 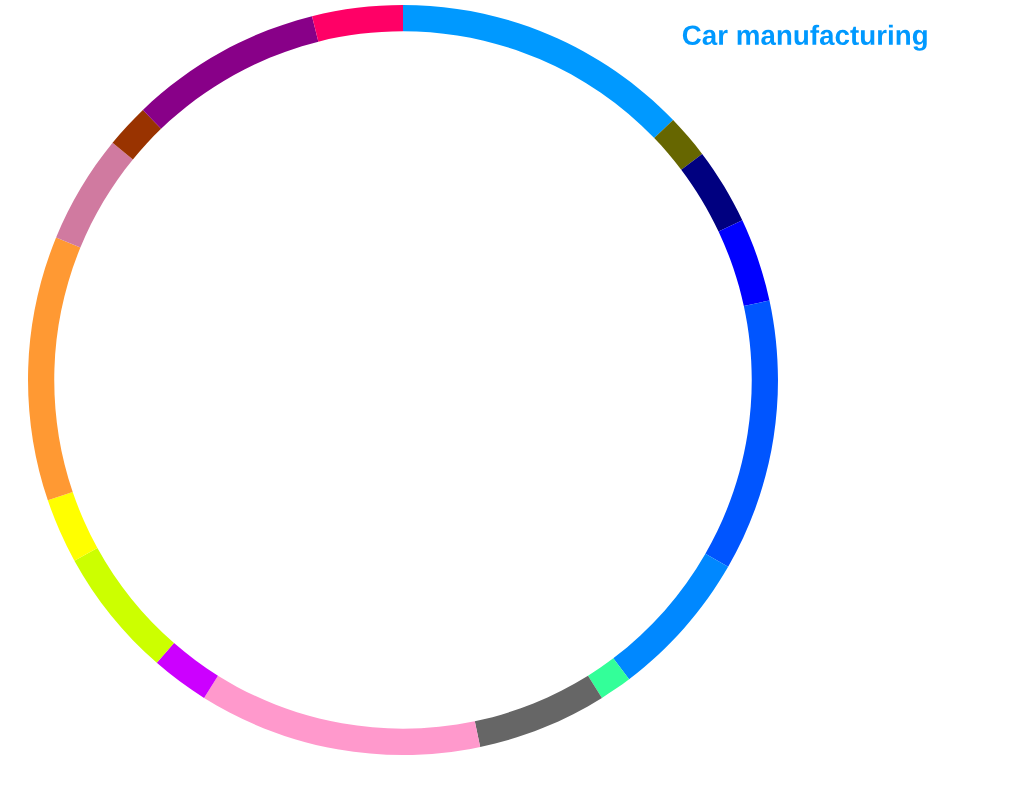 I want to click on slice-label: Car manufacturing, so click(x=804, y=37).